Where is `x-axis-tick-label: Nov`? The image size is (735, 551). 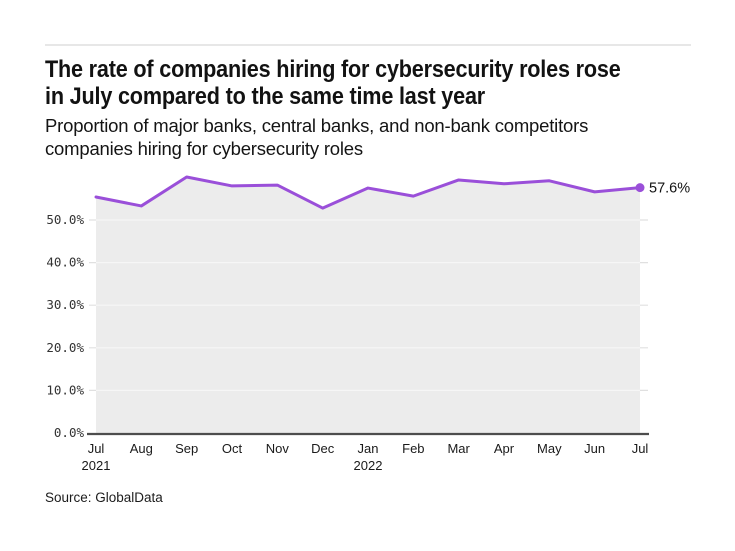 x-axis-tick-label: Nov is located at coordinates (278, 448).